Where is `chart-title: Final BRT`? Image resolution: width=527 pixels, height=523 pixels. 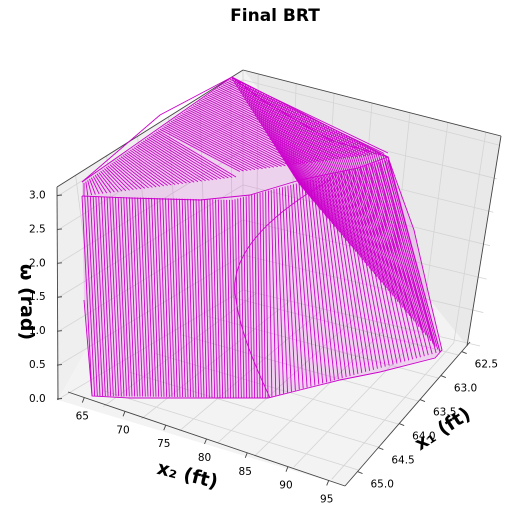 chart-title: Final BRT is located at coordinates (275, 16).